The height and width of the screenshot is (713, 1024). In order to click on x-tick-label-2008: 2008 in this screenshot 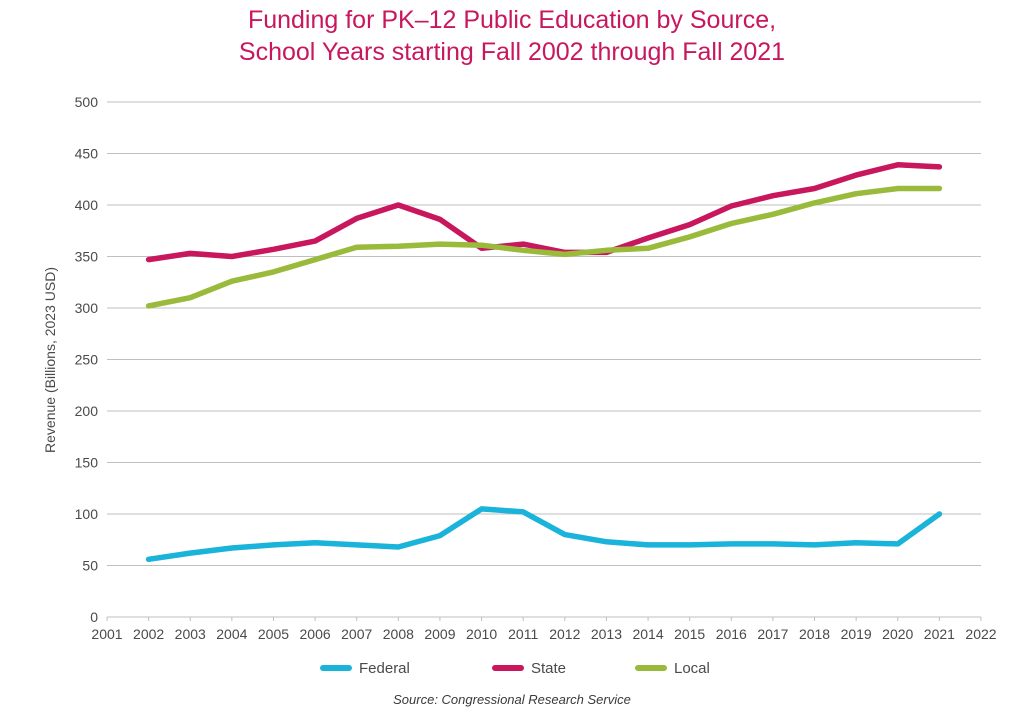, I will do `click(398, 634)`.